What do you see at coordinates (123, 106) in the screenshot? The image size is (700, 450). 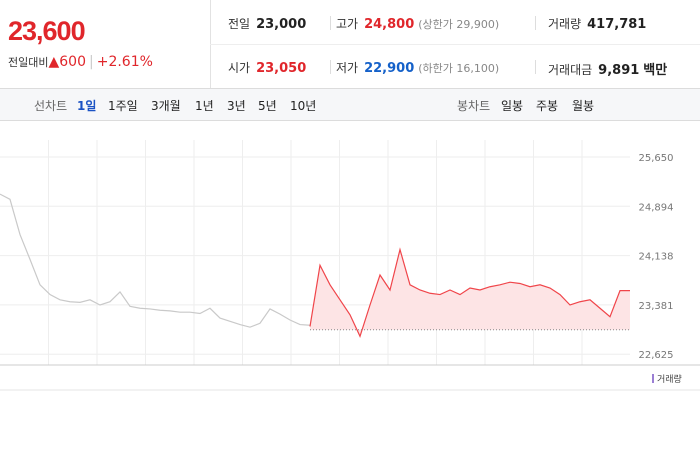 I see `tab: 1주일` at bounding box center [123, 106].